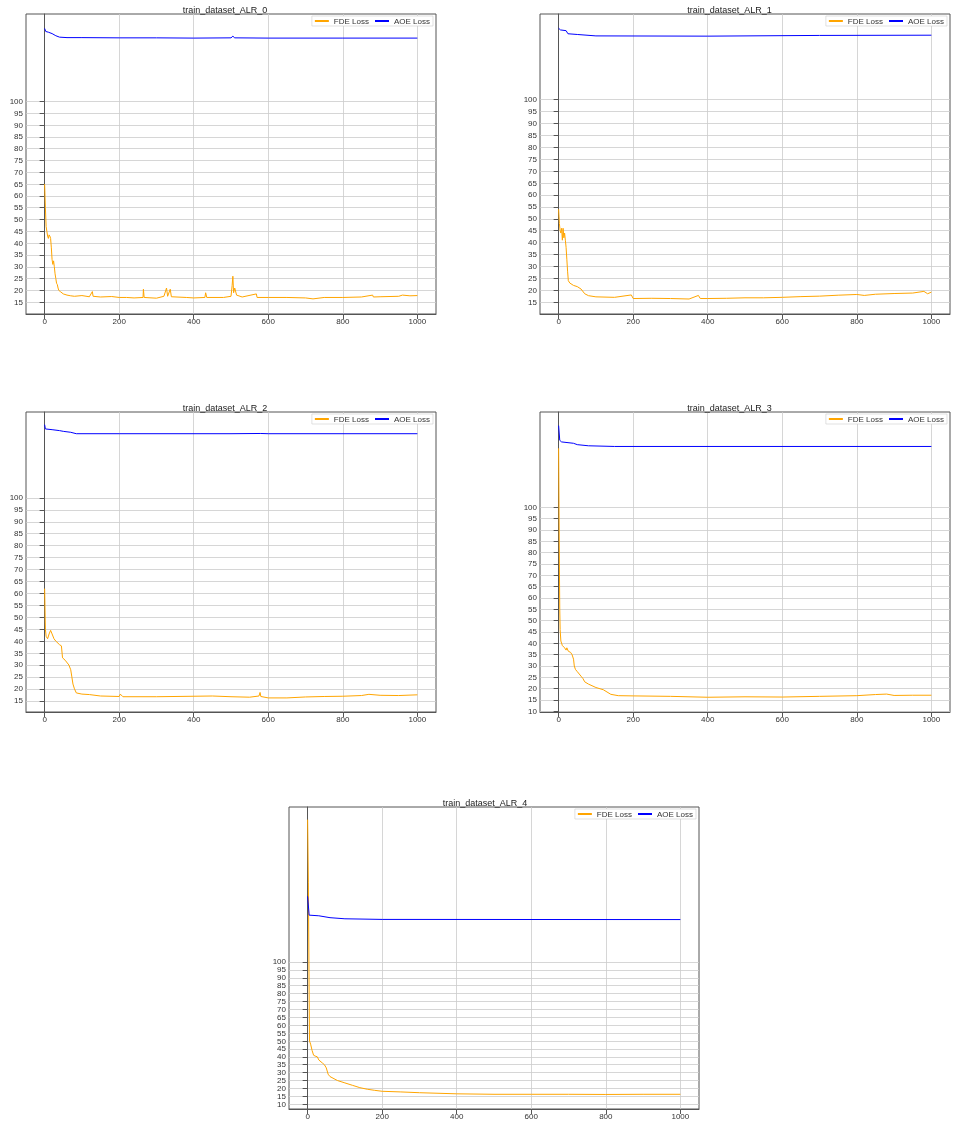  What do you see at coordinates (931, 719) in the screenshot?
I see `x-tick-label: 1000` at bounding box center [931, 719].